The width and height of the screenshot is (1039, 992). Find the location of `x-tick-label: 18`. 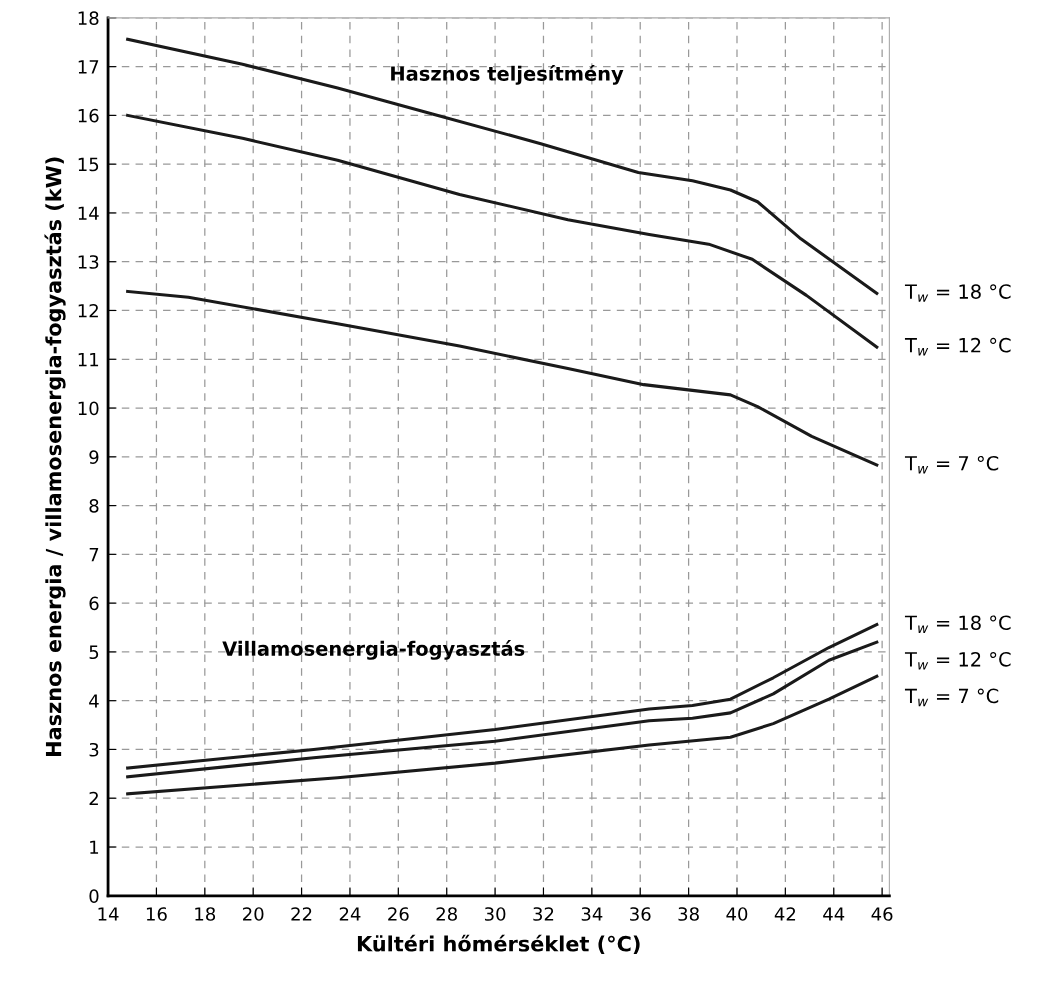

x-tick-label: 18 is located at coordinates (205, 914).